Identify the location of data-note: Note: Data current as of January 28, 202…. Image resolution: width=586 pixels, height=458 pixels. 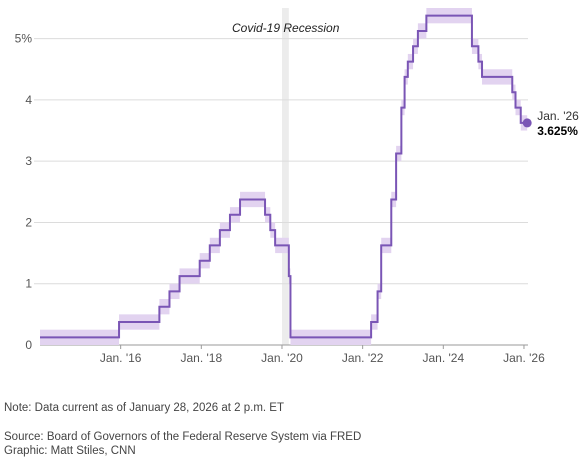
(144, 408).